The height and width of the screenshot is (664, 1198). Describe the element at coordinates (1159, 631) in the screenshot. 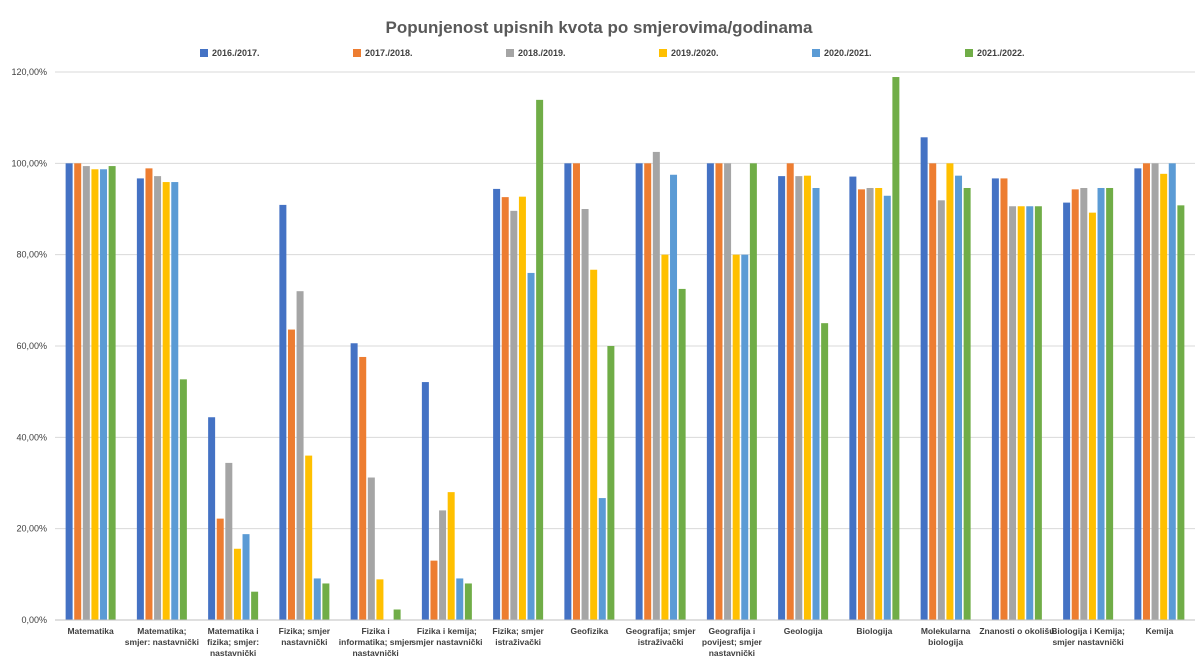

I see `x-tick-label: Kemija` at that location.